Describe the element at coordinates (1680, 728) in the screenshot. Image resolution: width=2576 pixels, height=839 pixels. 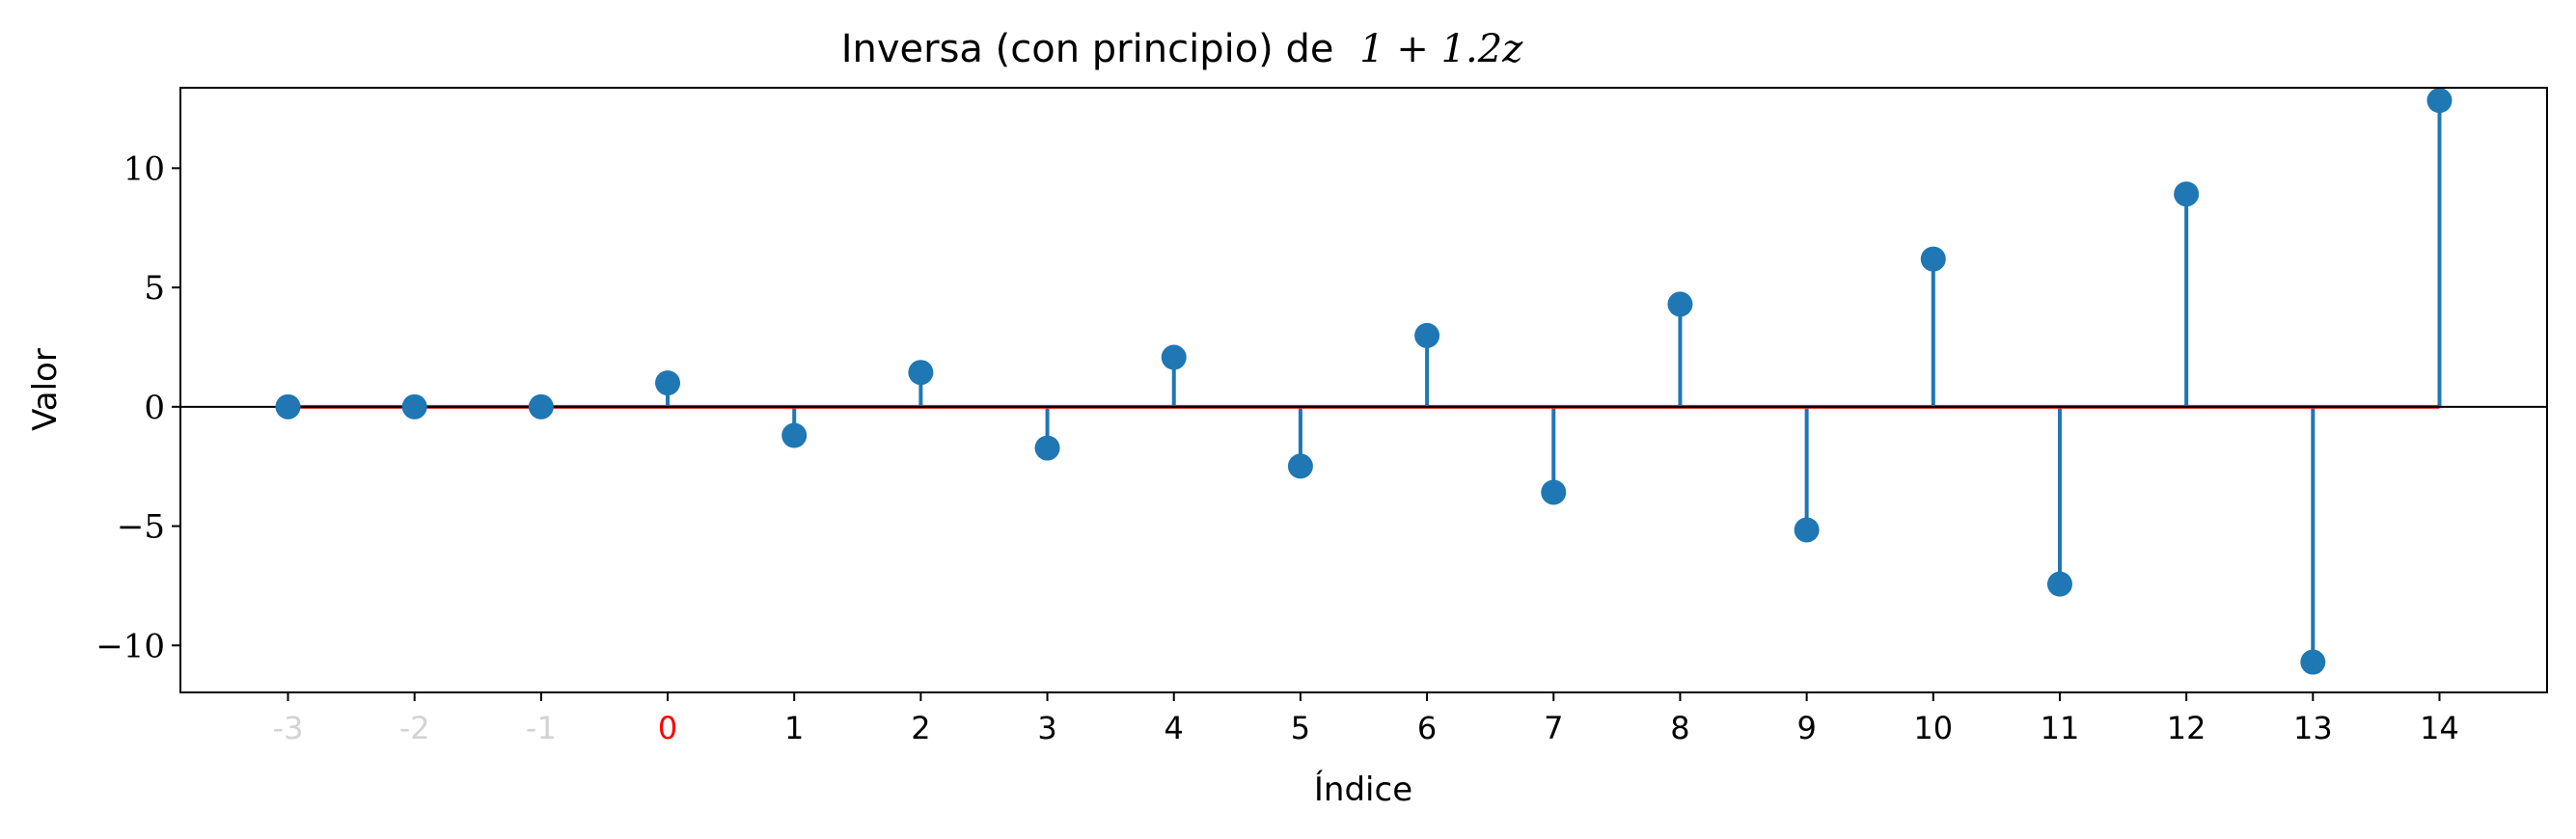
I see `x-tick-label: 8` at that location.